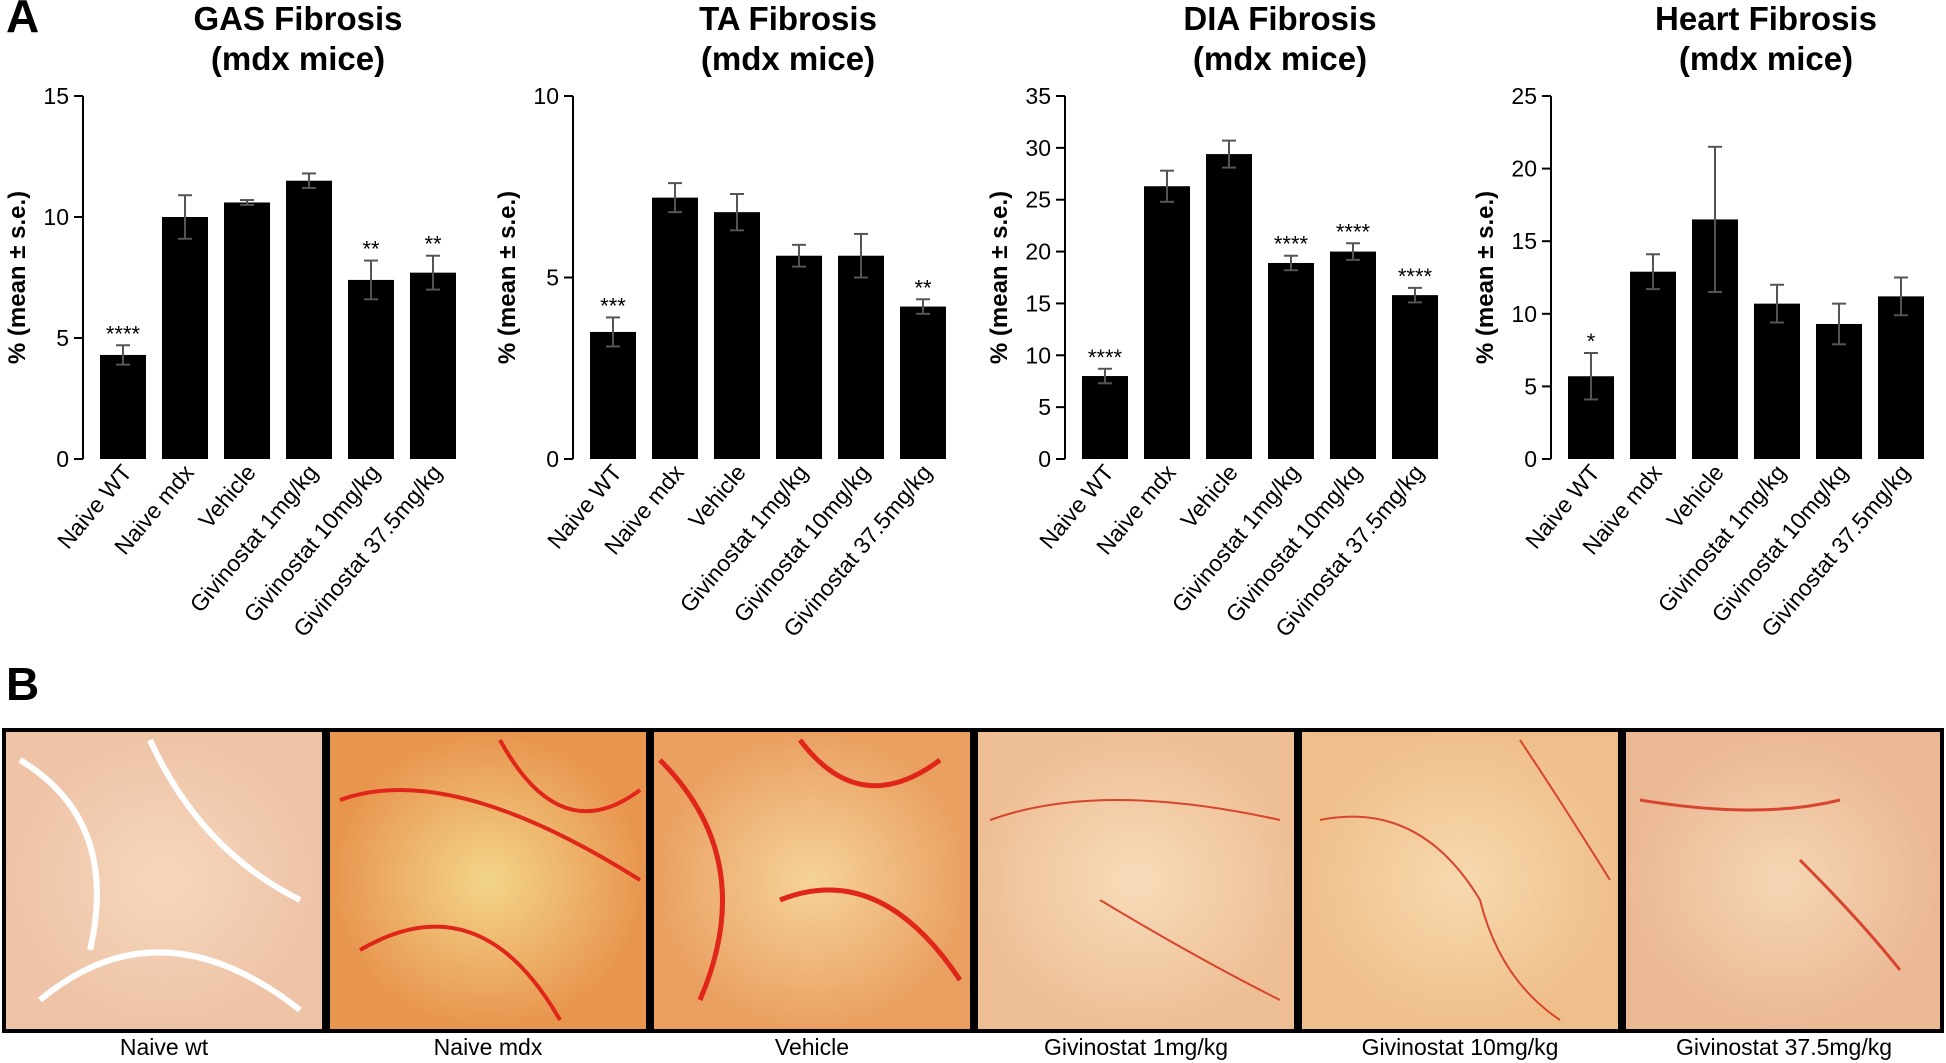  What do you see at coordinates (1766, 18) in the screenshot?
I see `chart-title: Heart Fibrosis` at bounding box center [1766, 18].